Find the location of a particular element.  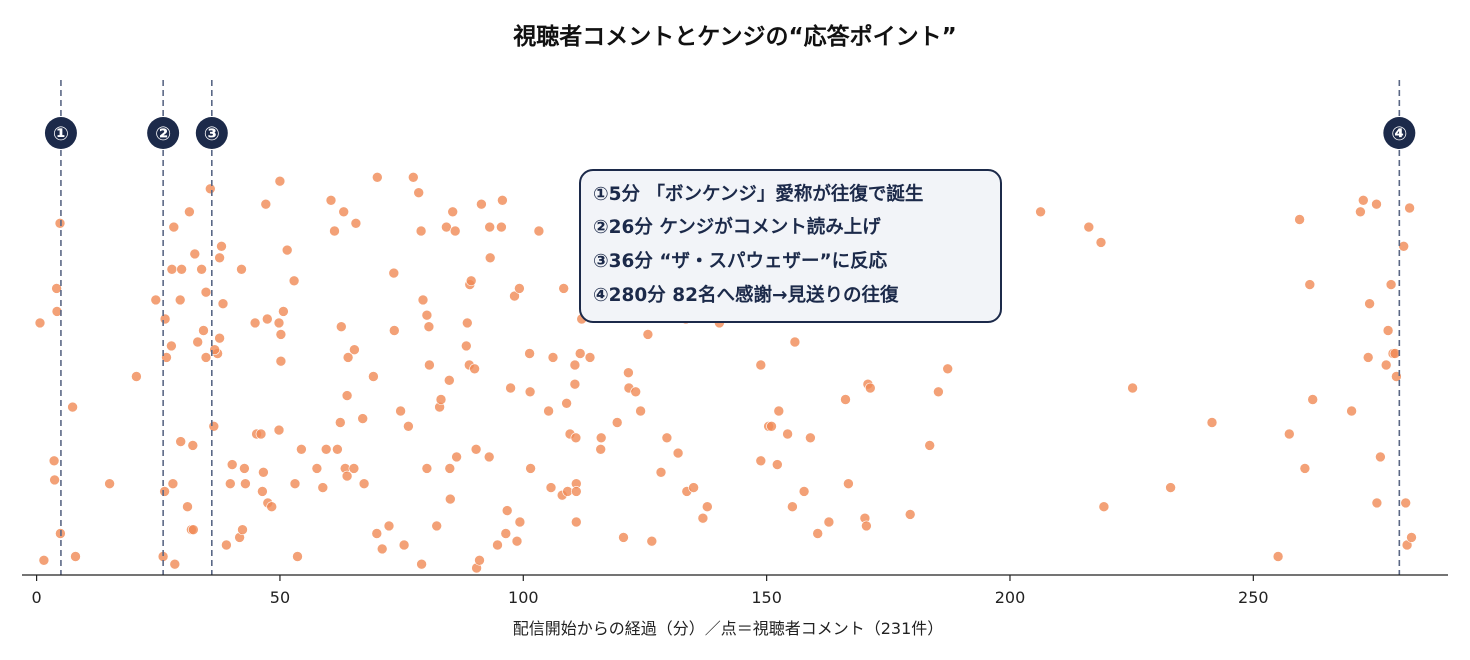

event-marker-label-2: ② is located at coordinates (163, 134).